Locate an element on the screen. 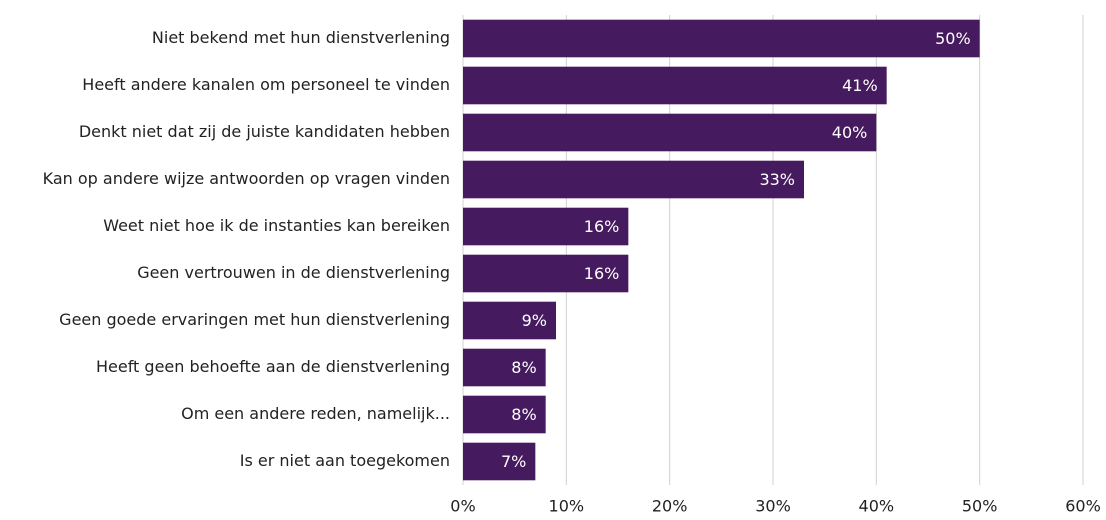  y-tick-label: Is er niet aan toegekomen is located at coordinates (345, 460).